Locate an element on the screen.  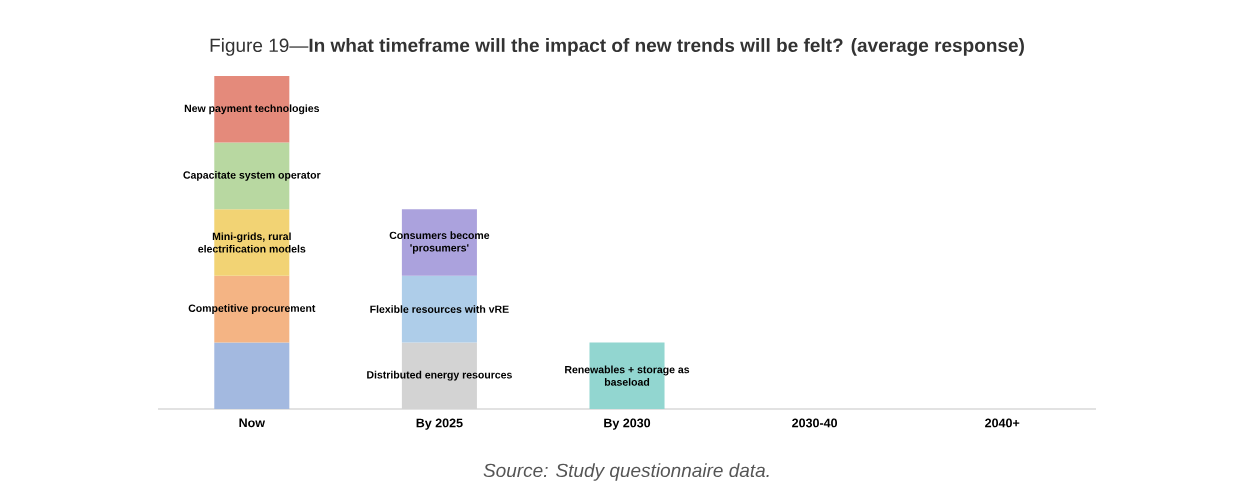
source-note: Source: Study questionnaire data. is located at coordinates (626, 472).